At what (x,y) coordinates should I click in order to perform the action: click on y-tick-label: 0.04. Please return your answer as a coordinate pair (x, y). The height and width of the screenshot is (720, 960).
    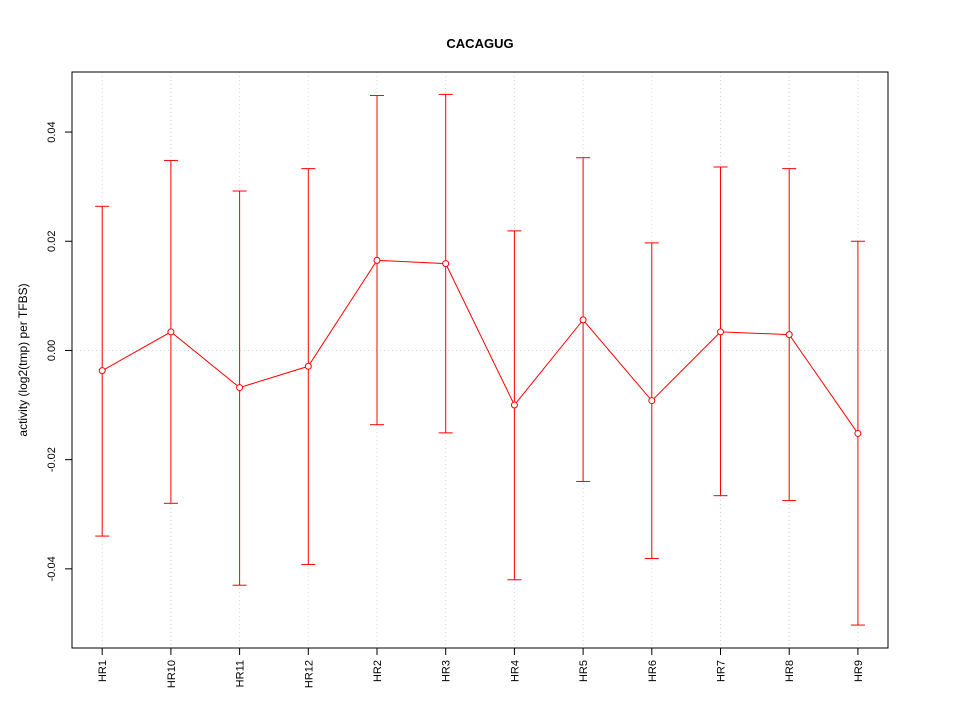
    Looking at the image, I should click on (52, 131).